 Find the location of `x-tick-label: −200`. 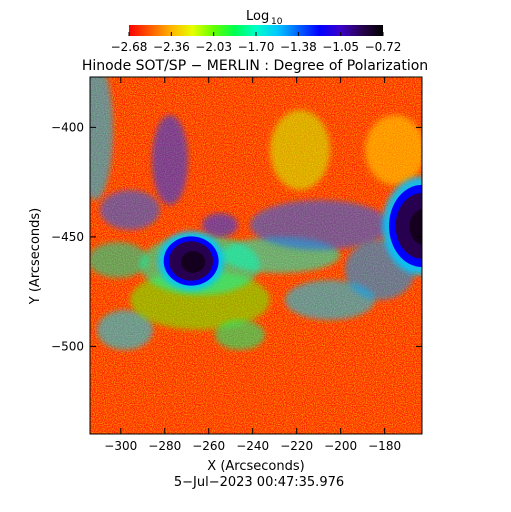

x-tick-label: −200 is located at coordinates (340, 446).